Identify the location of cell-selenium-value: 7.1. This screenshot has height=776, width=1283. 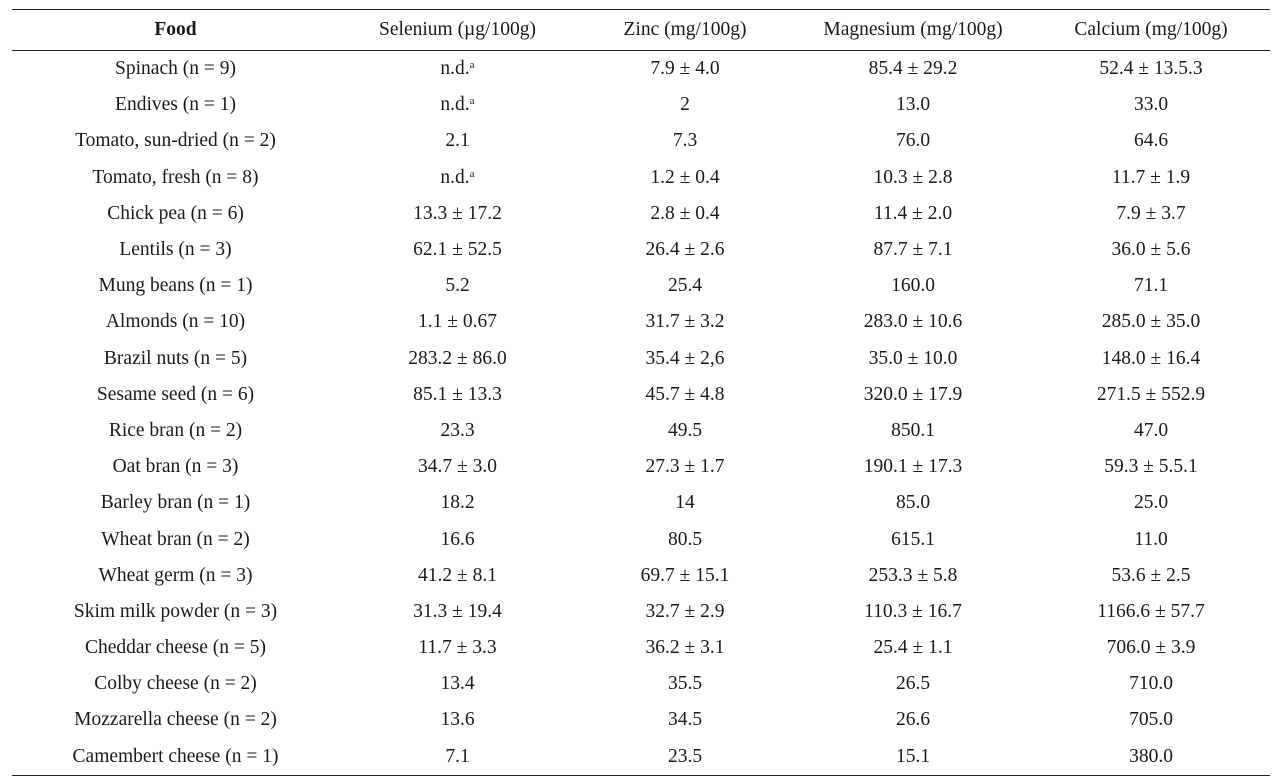
(457, 756).